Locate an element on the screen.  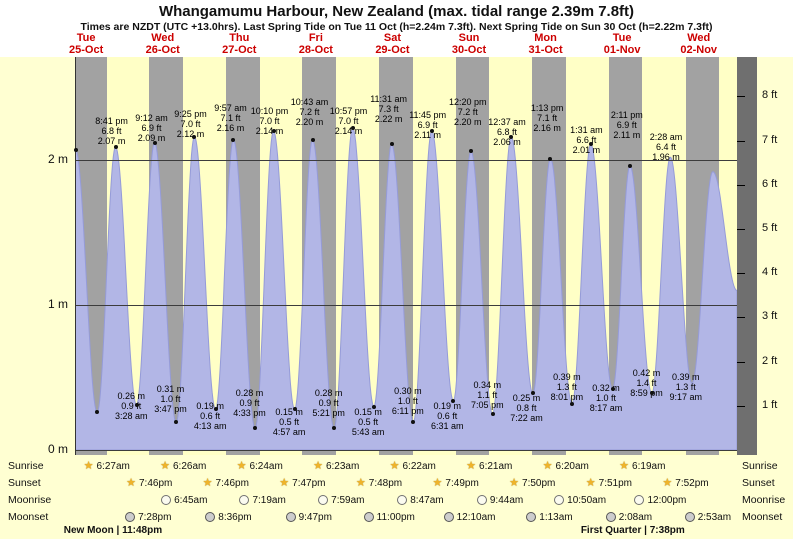
low-tide-label-line: 6:31 am is located at coordinates (447, 426).